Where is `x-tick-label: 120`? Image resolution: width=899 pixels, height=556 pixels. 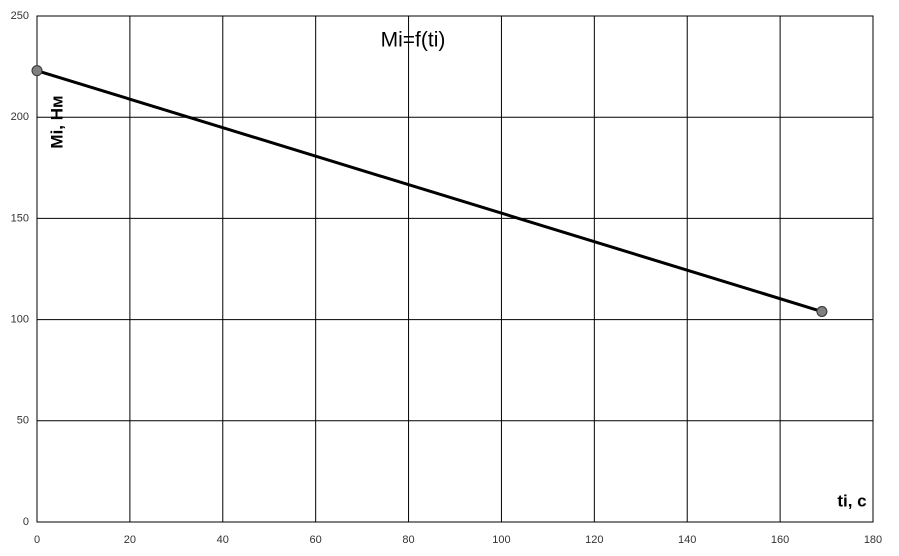
x-tick-label: 120 is located at coordinates (594, 540).